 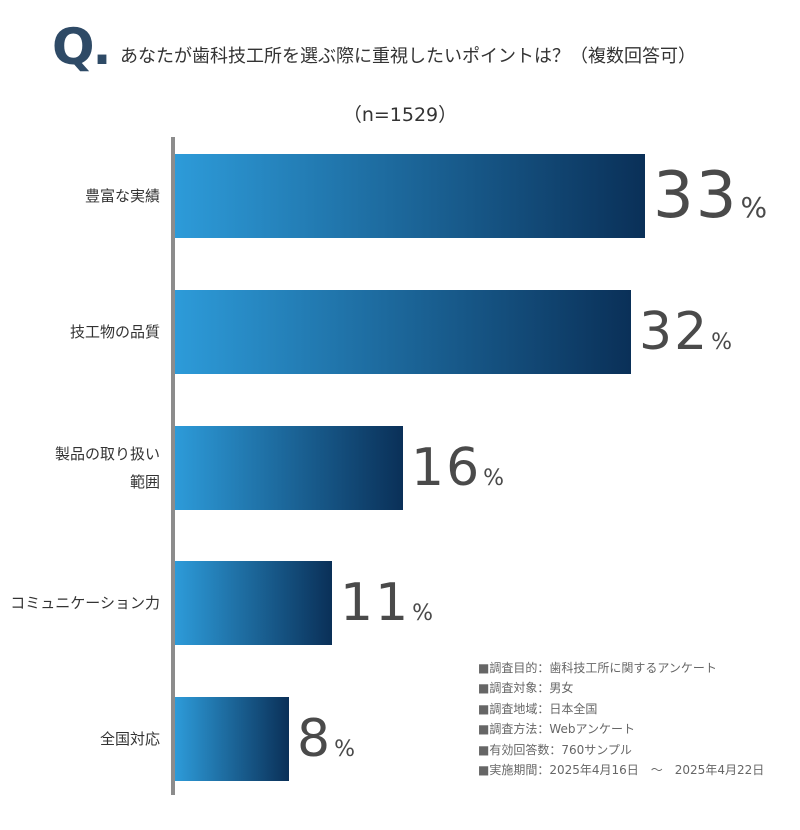 I want to click on value-number: 16, so click(x=446, y=468).